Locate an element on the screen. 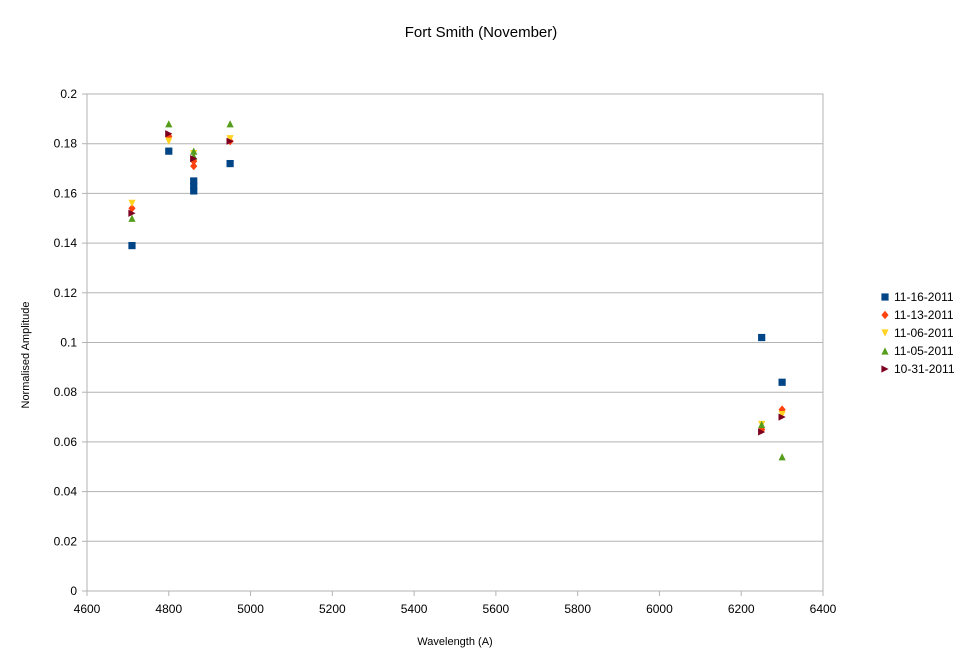 The height and width of the screenshot is (660, 962). y-tick-label: 0.18 is located at coordinates (66, 144).